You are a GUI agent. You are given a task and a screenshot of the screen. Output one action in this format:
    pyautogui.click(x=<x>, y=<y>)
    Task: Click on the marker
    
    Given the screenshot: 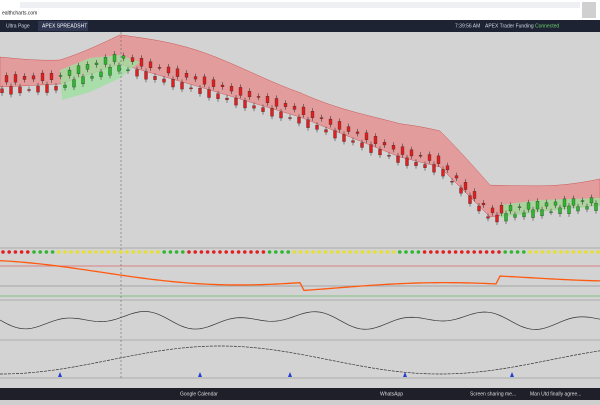 What is the action you would take?
    pyautogui.click(x=512, y=374)
    